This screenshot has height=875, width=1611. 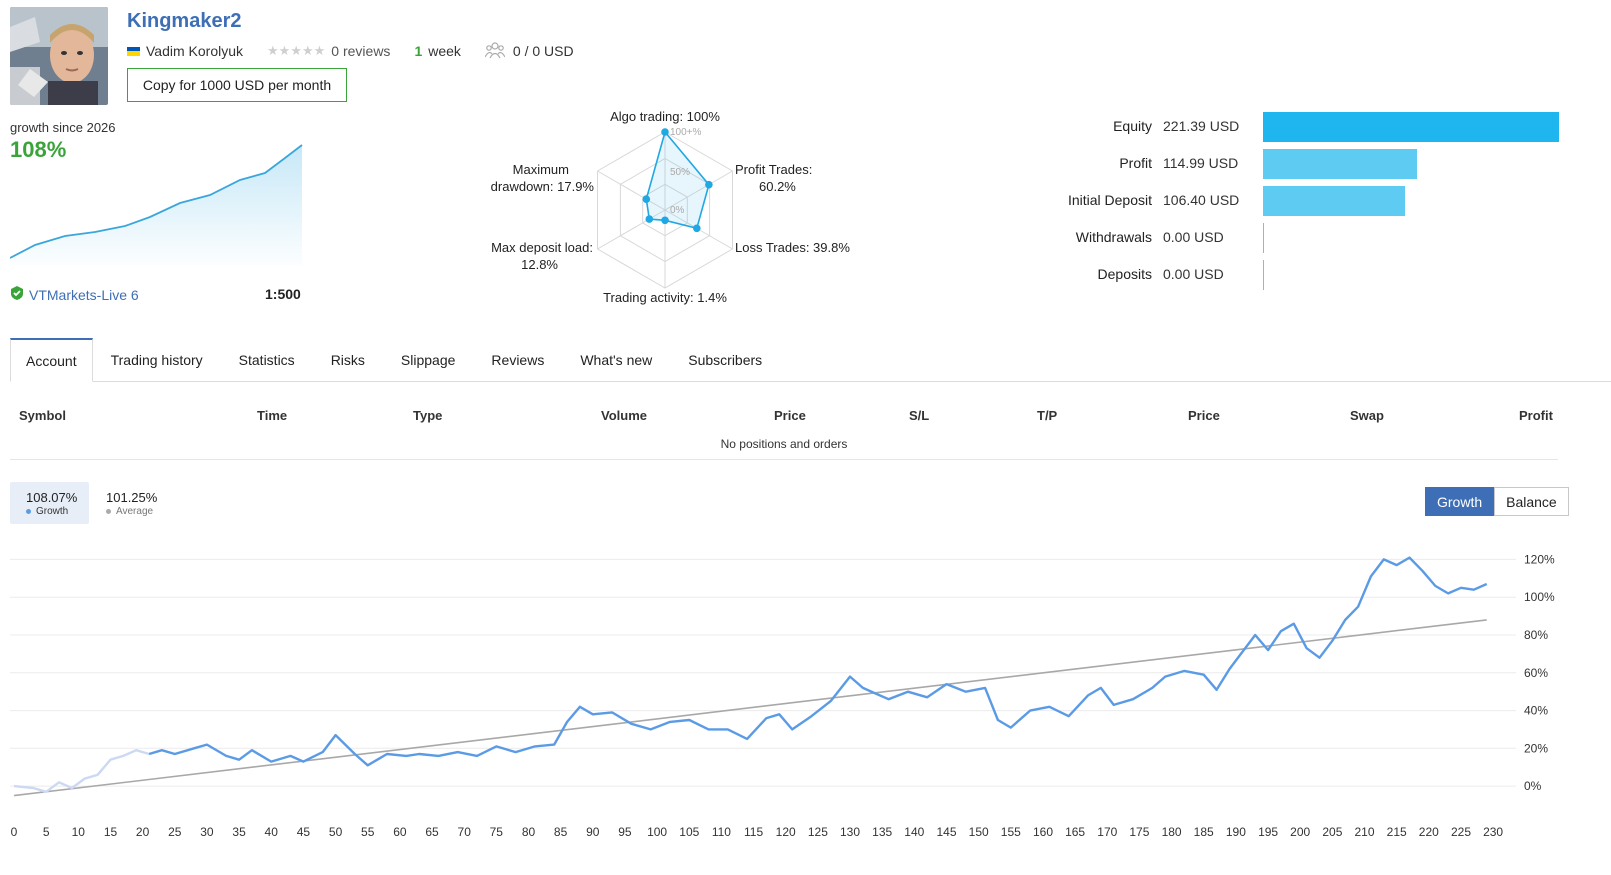 I want to click on reviews-count: 0 reviews, so click(x=361, y=51).